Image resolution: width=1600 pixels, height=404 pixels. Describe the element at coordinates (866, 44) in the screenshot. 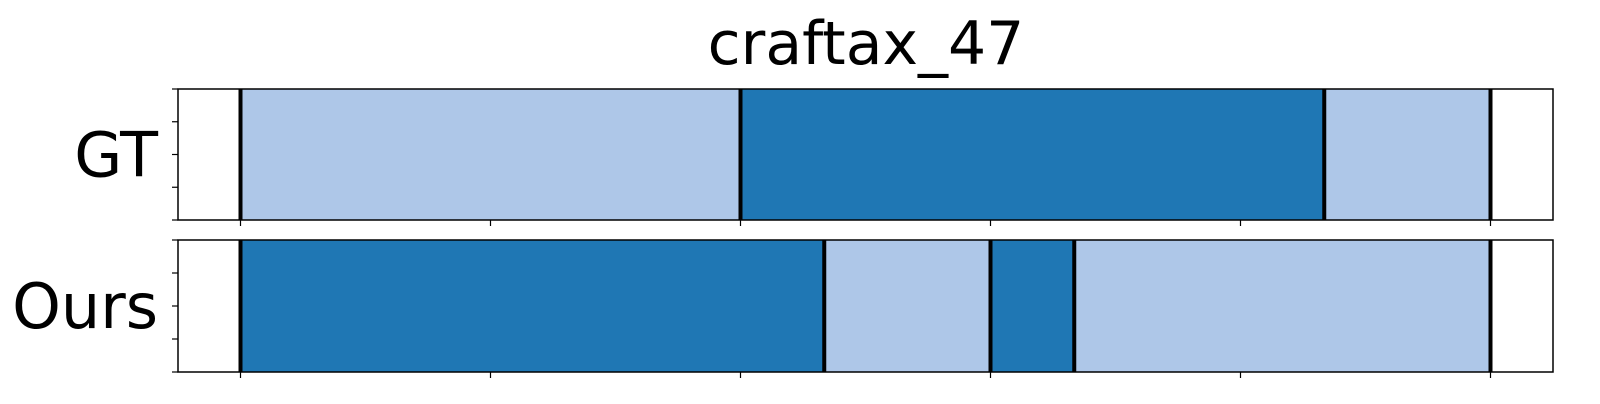

I see `chart-title: craftax_47` at that location.